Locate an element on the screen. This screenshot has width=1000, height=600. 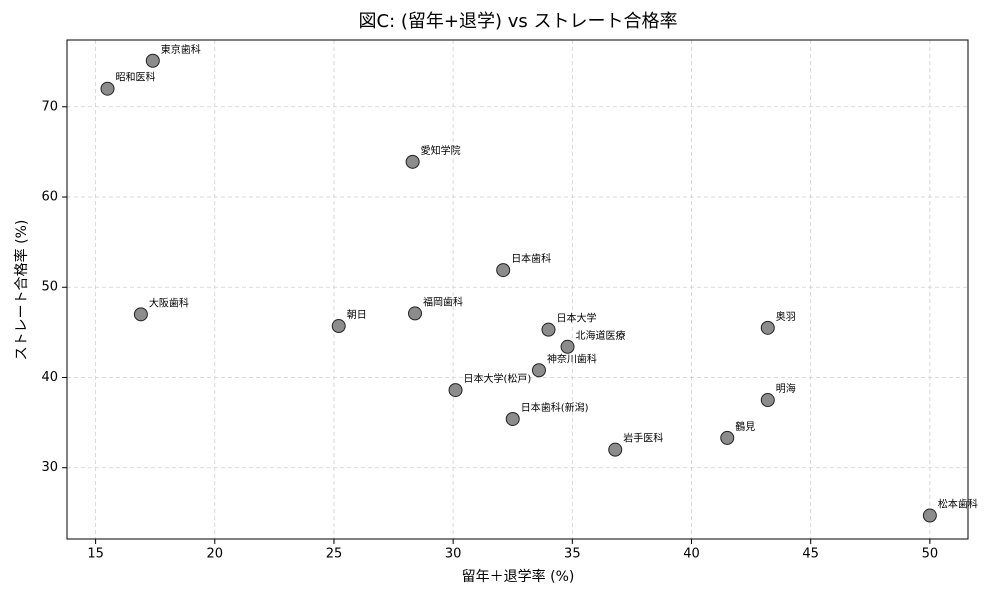
x-tick-label: 40 is located at coordinates (691, 554).